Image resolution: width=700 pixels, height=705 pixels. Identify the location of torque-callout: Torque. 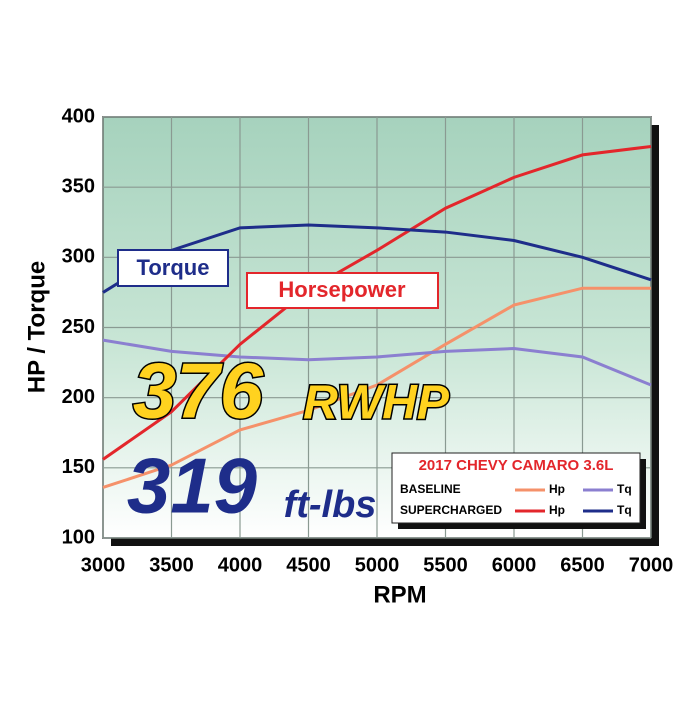
(173, 267).